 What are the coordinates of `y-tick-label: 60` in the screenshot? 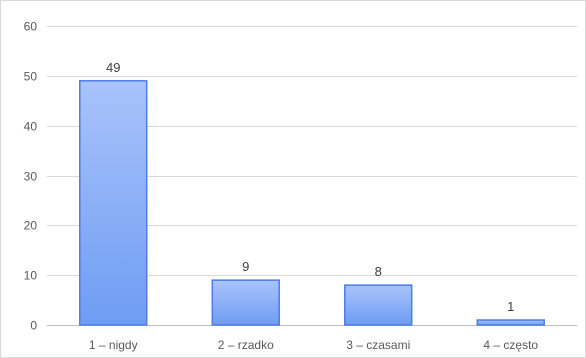 It's located at (31, 27).